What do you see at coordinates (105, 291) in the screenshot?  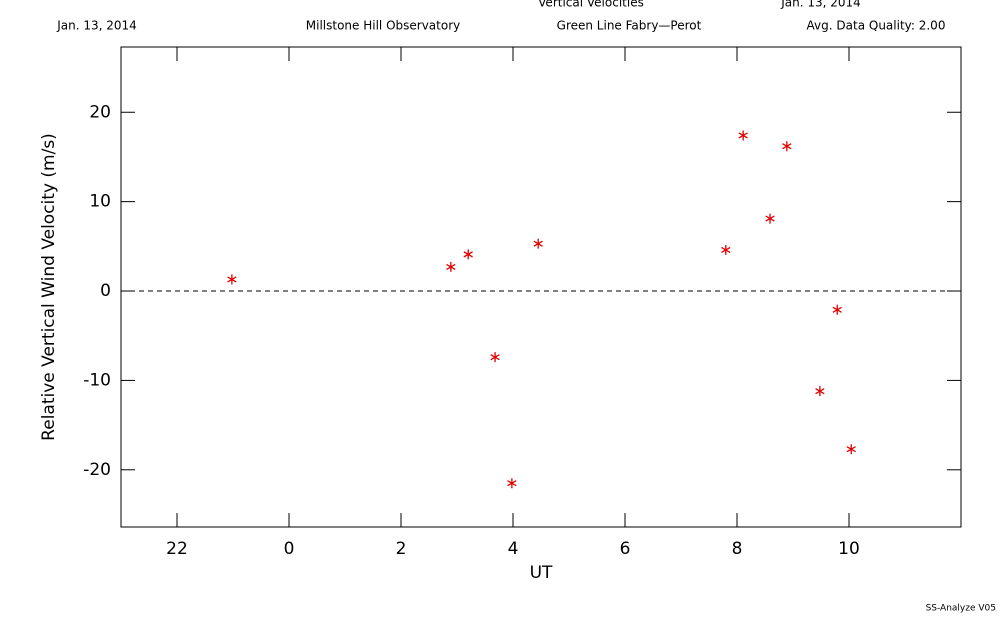 I see `y-tick-label: 0` at bounding box center [105, 291].